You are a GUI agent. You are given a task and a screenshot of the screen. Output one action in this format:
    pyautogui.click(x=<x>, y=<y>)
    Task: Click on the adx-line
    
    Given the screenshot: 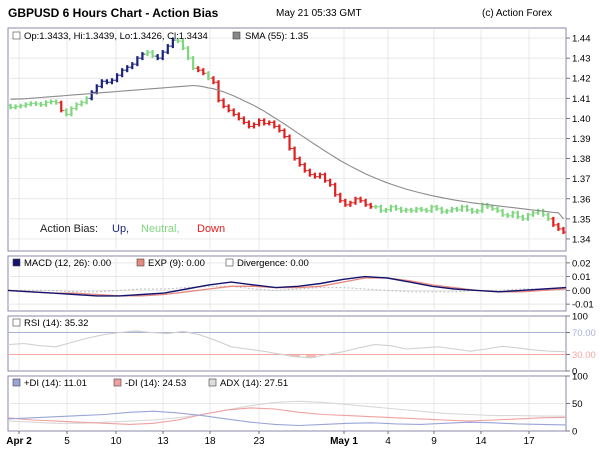 What is the action you would take?
    pyautogui.click(x=286, y=412)
    